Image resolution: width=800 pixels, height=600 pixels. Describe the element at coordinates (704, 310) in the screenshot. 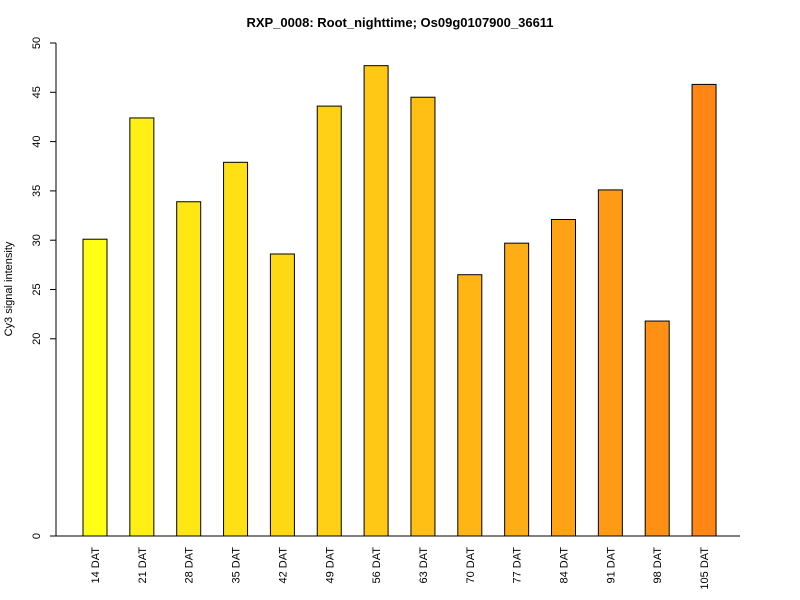

I see `bar-105-dat` at that location.